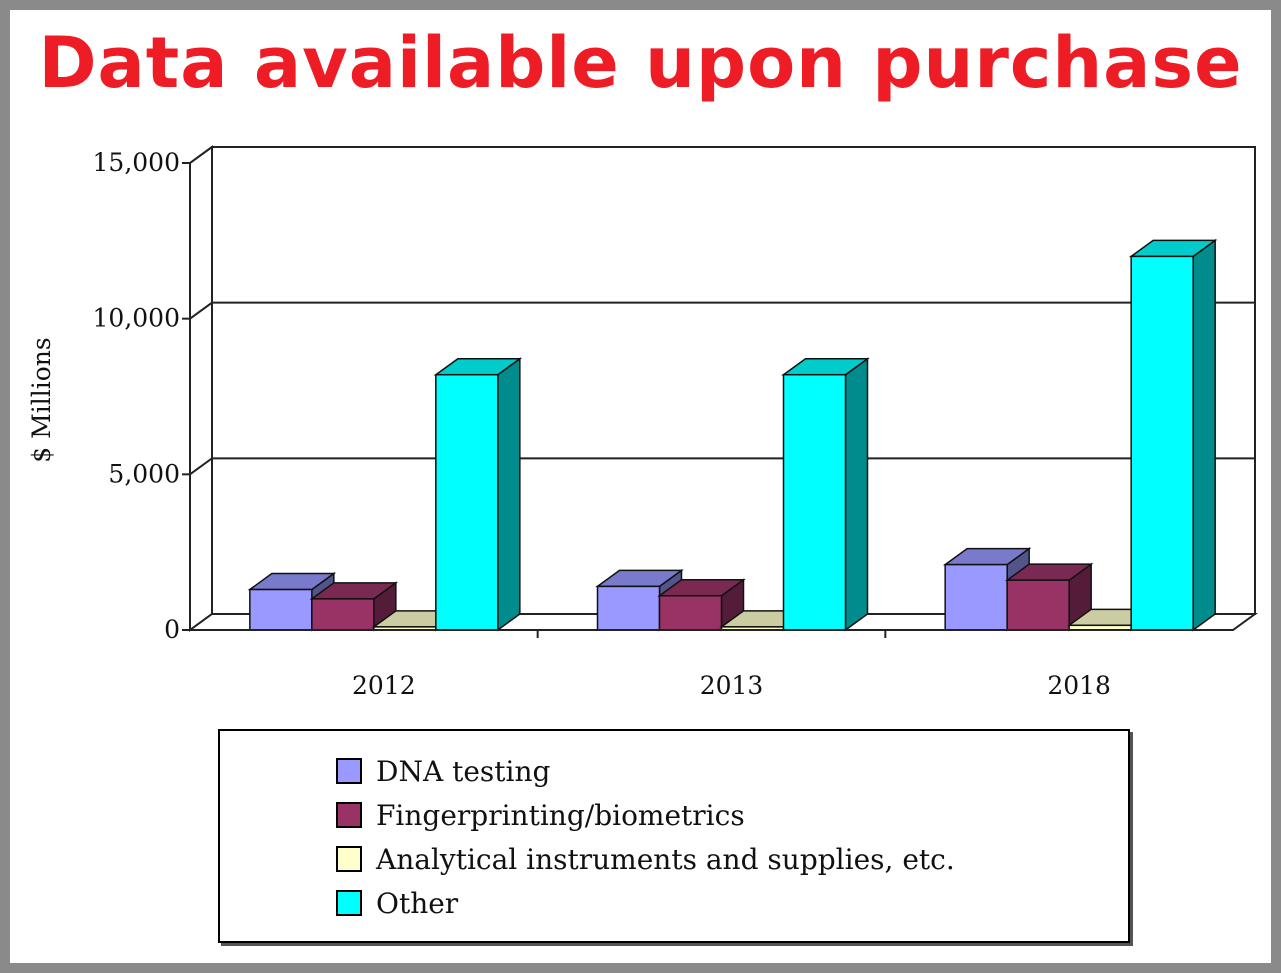 This screenshot has height=973, width=1281. What do you see at coordinates (417, 903) in the screenshot?
I see `legend-label: Other` at bounding box center [417, 903].